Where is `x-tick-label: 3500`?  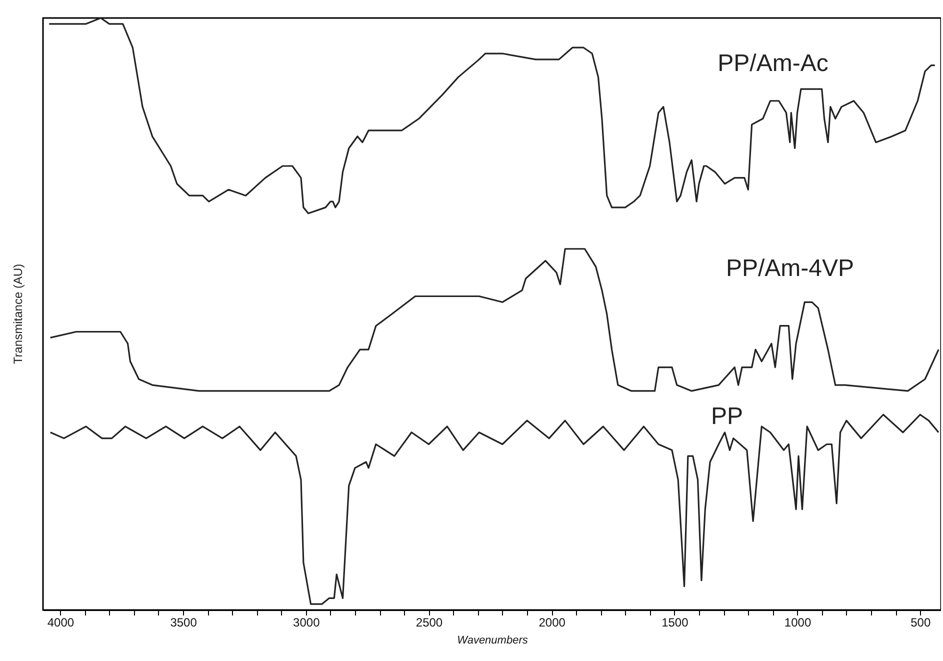
x-tick-label: 3500 is located at coordinates (184, 623).